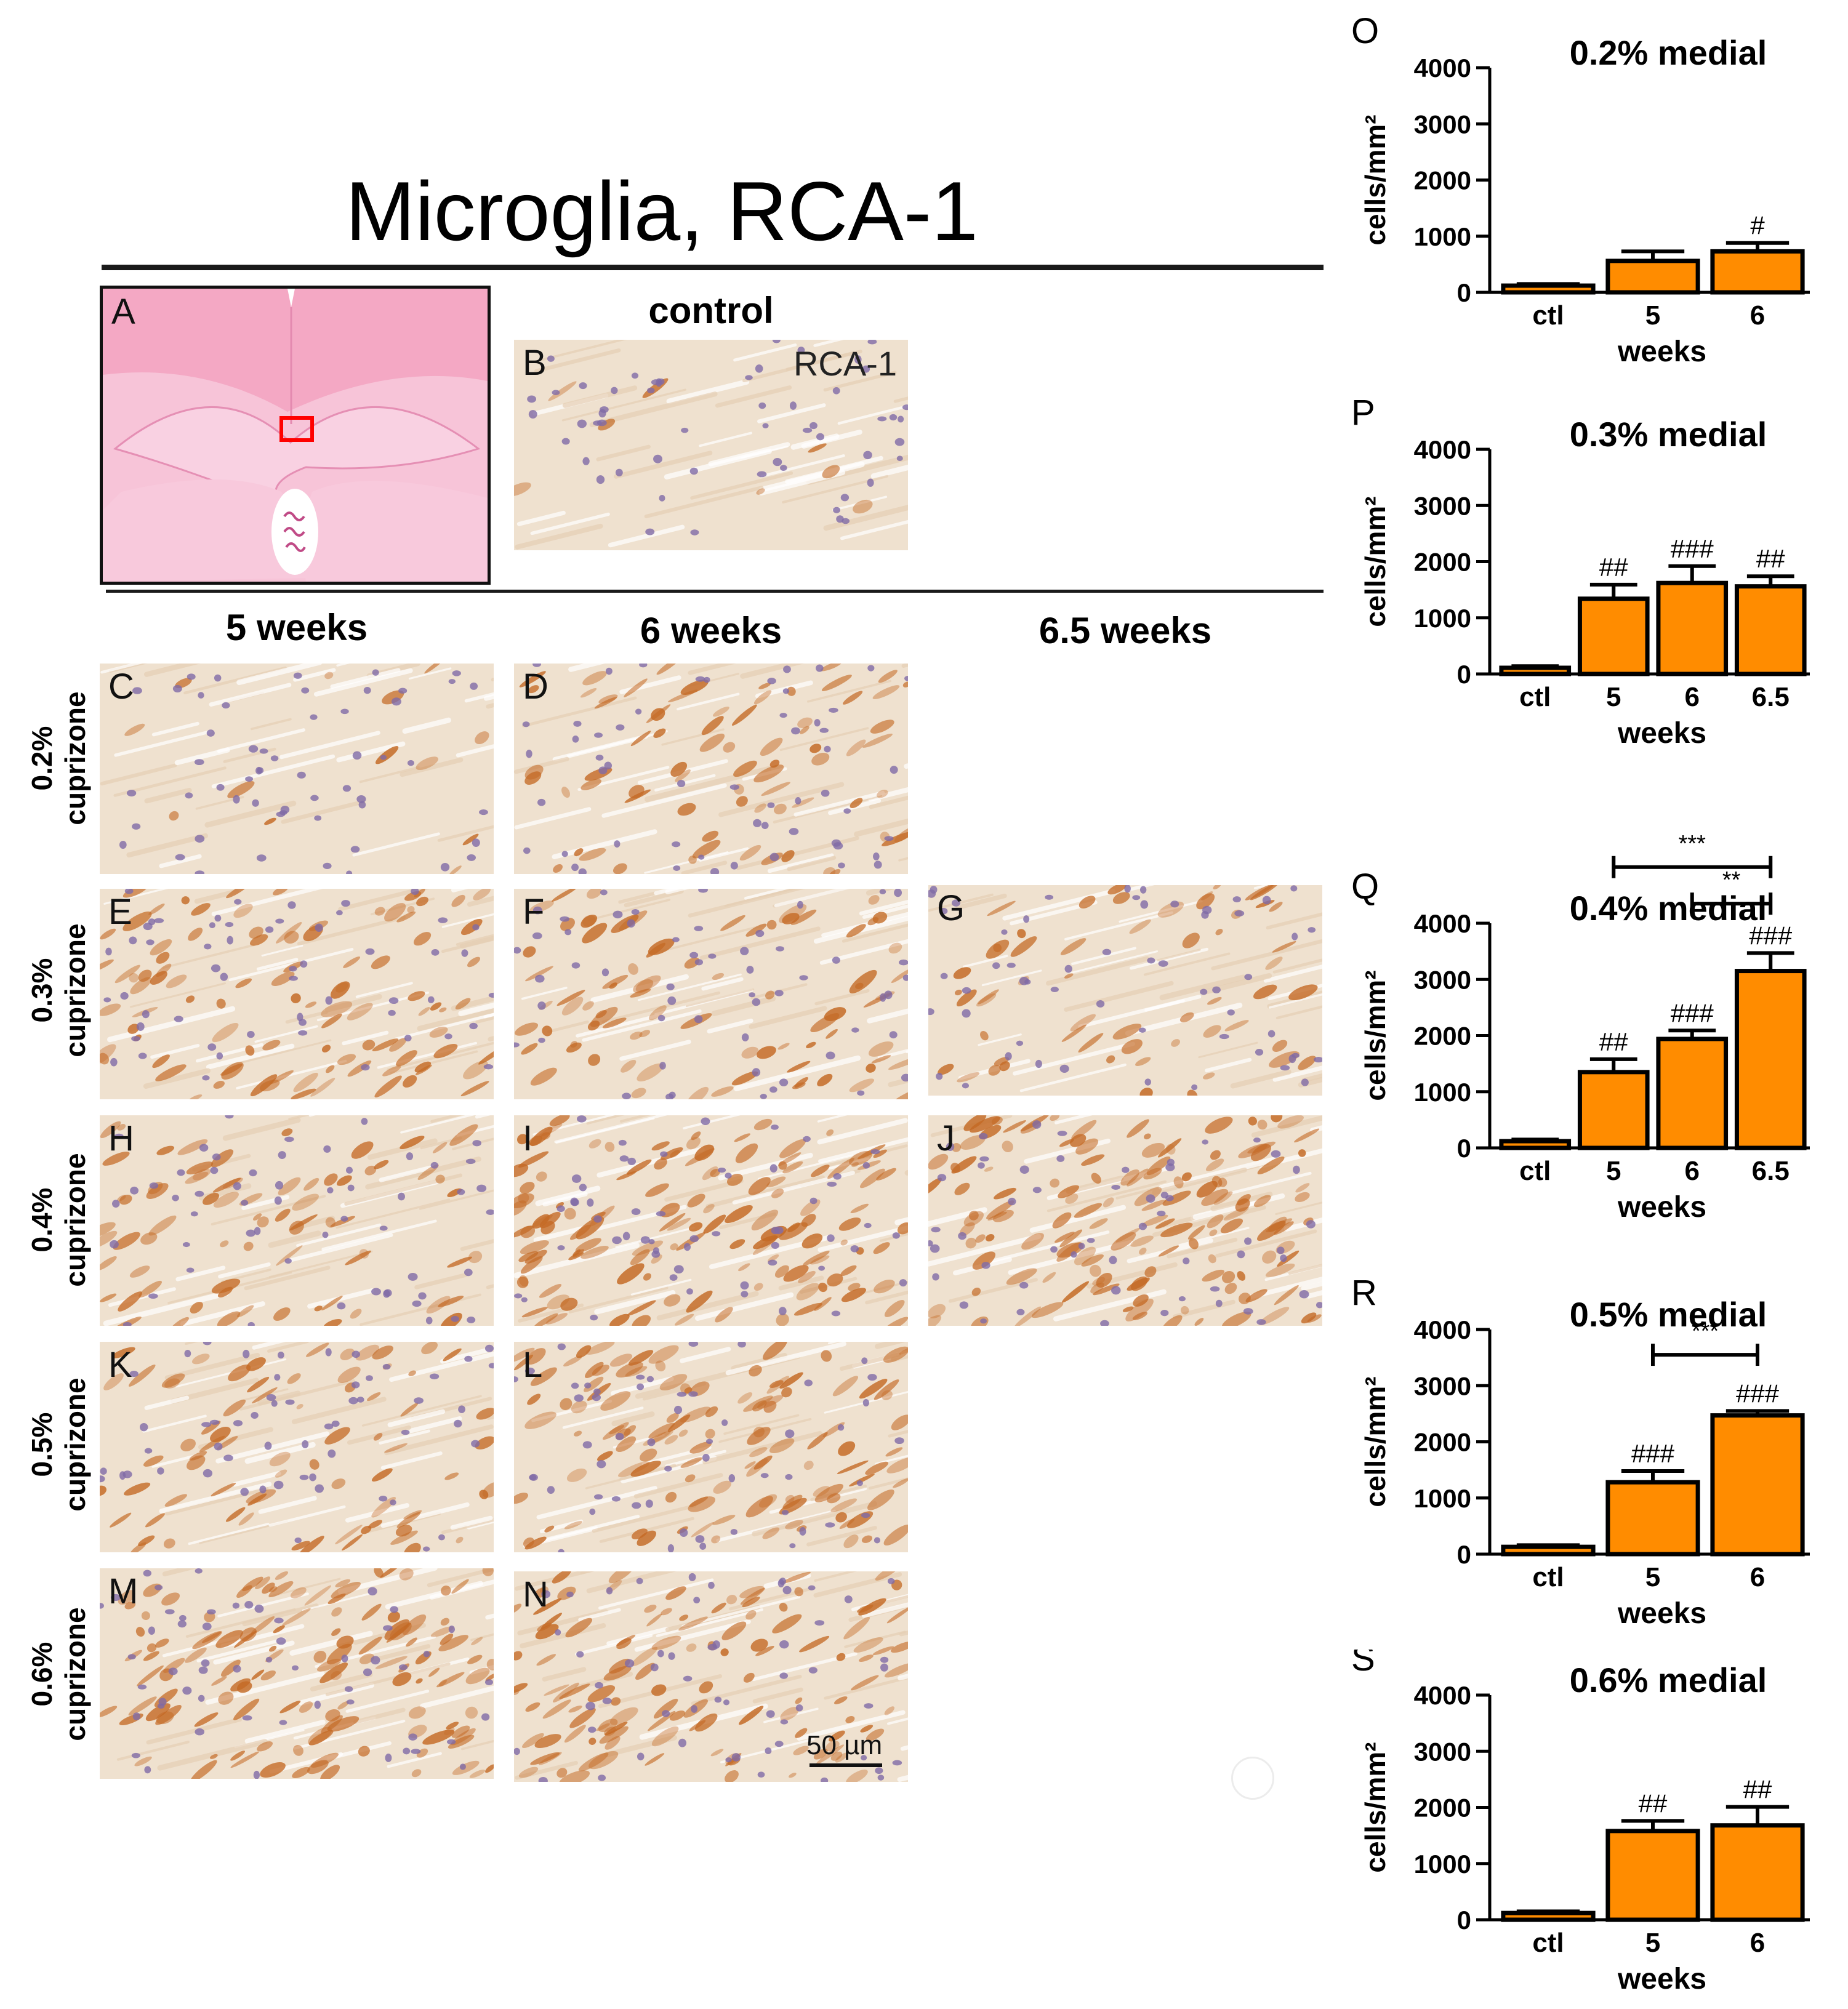 The height and width of the screenshot is (2009, 1848). Describe the element at coordinates (295, 435) in the screenshot. I see `brain-section-illustration` at that location.